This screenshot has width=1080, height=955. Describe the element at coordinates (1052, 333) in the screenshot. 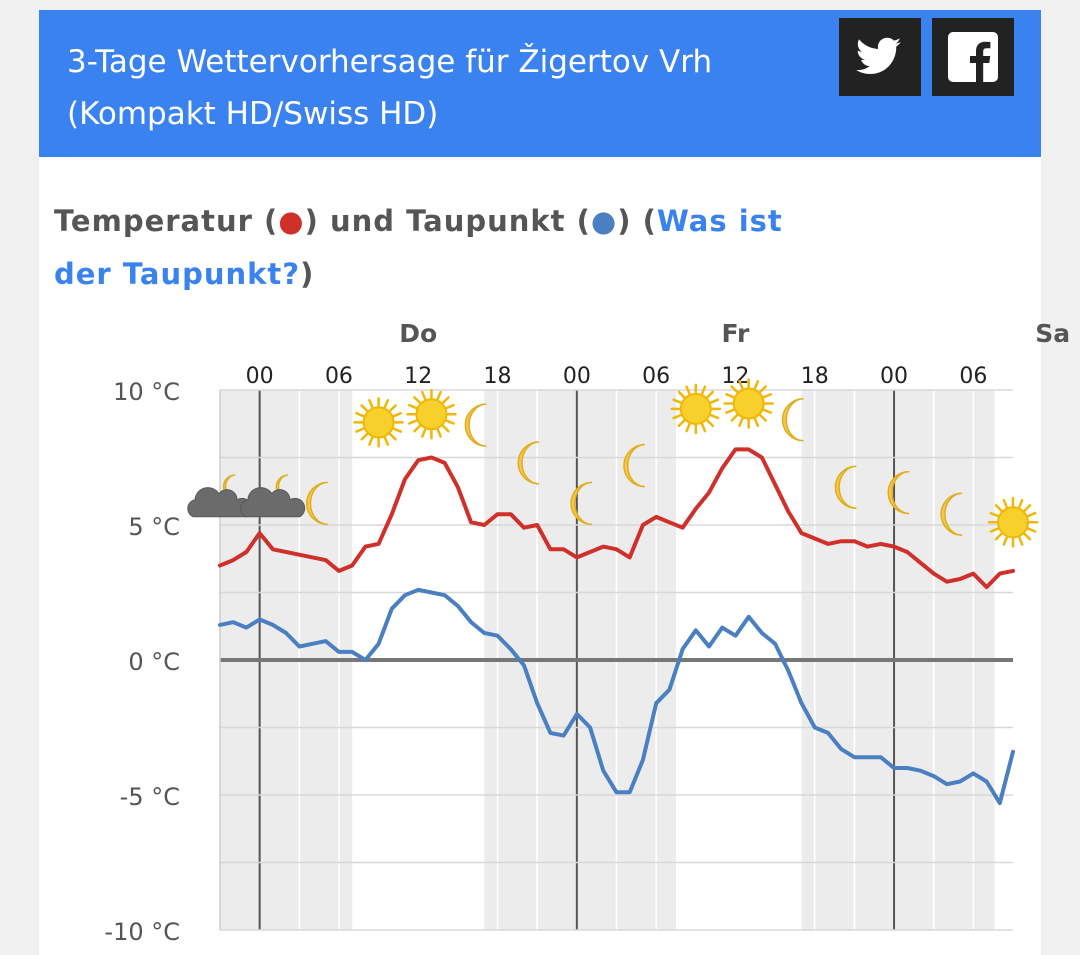

I see `x-day-label: Sa` at that location.